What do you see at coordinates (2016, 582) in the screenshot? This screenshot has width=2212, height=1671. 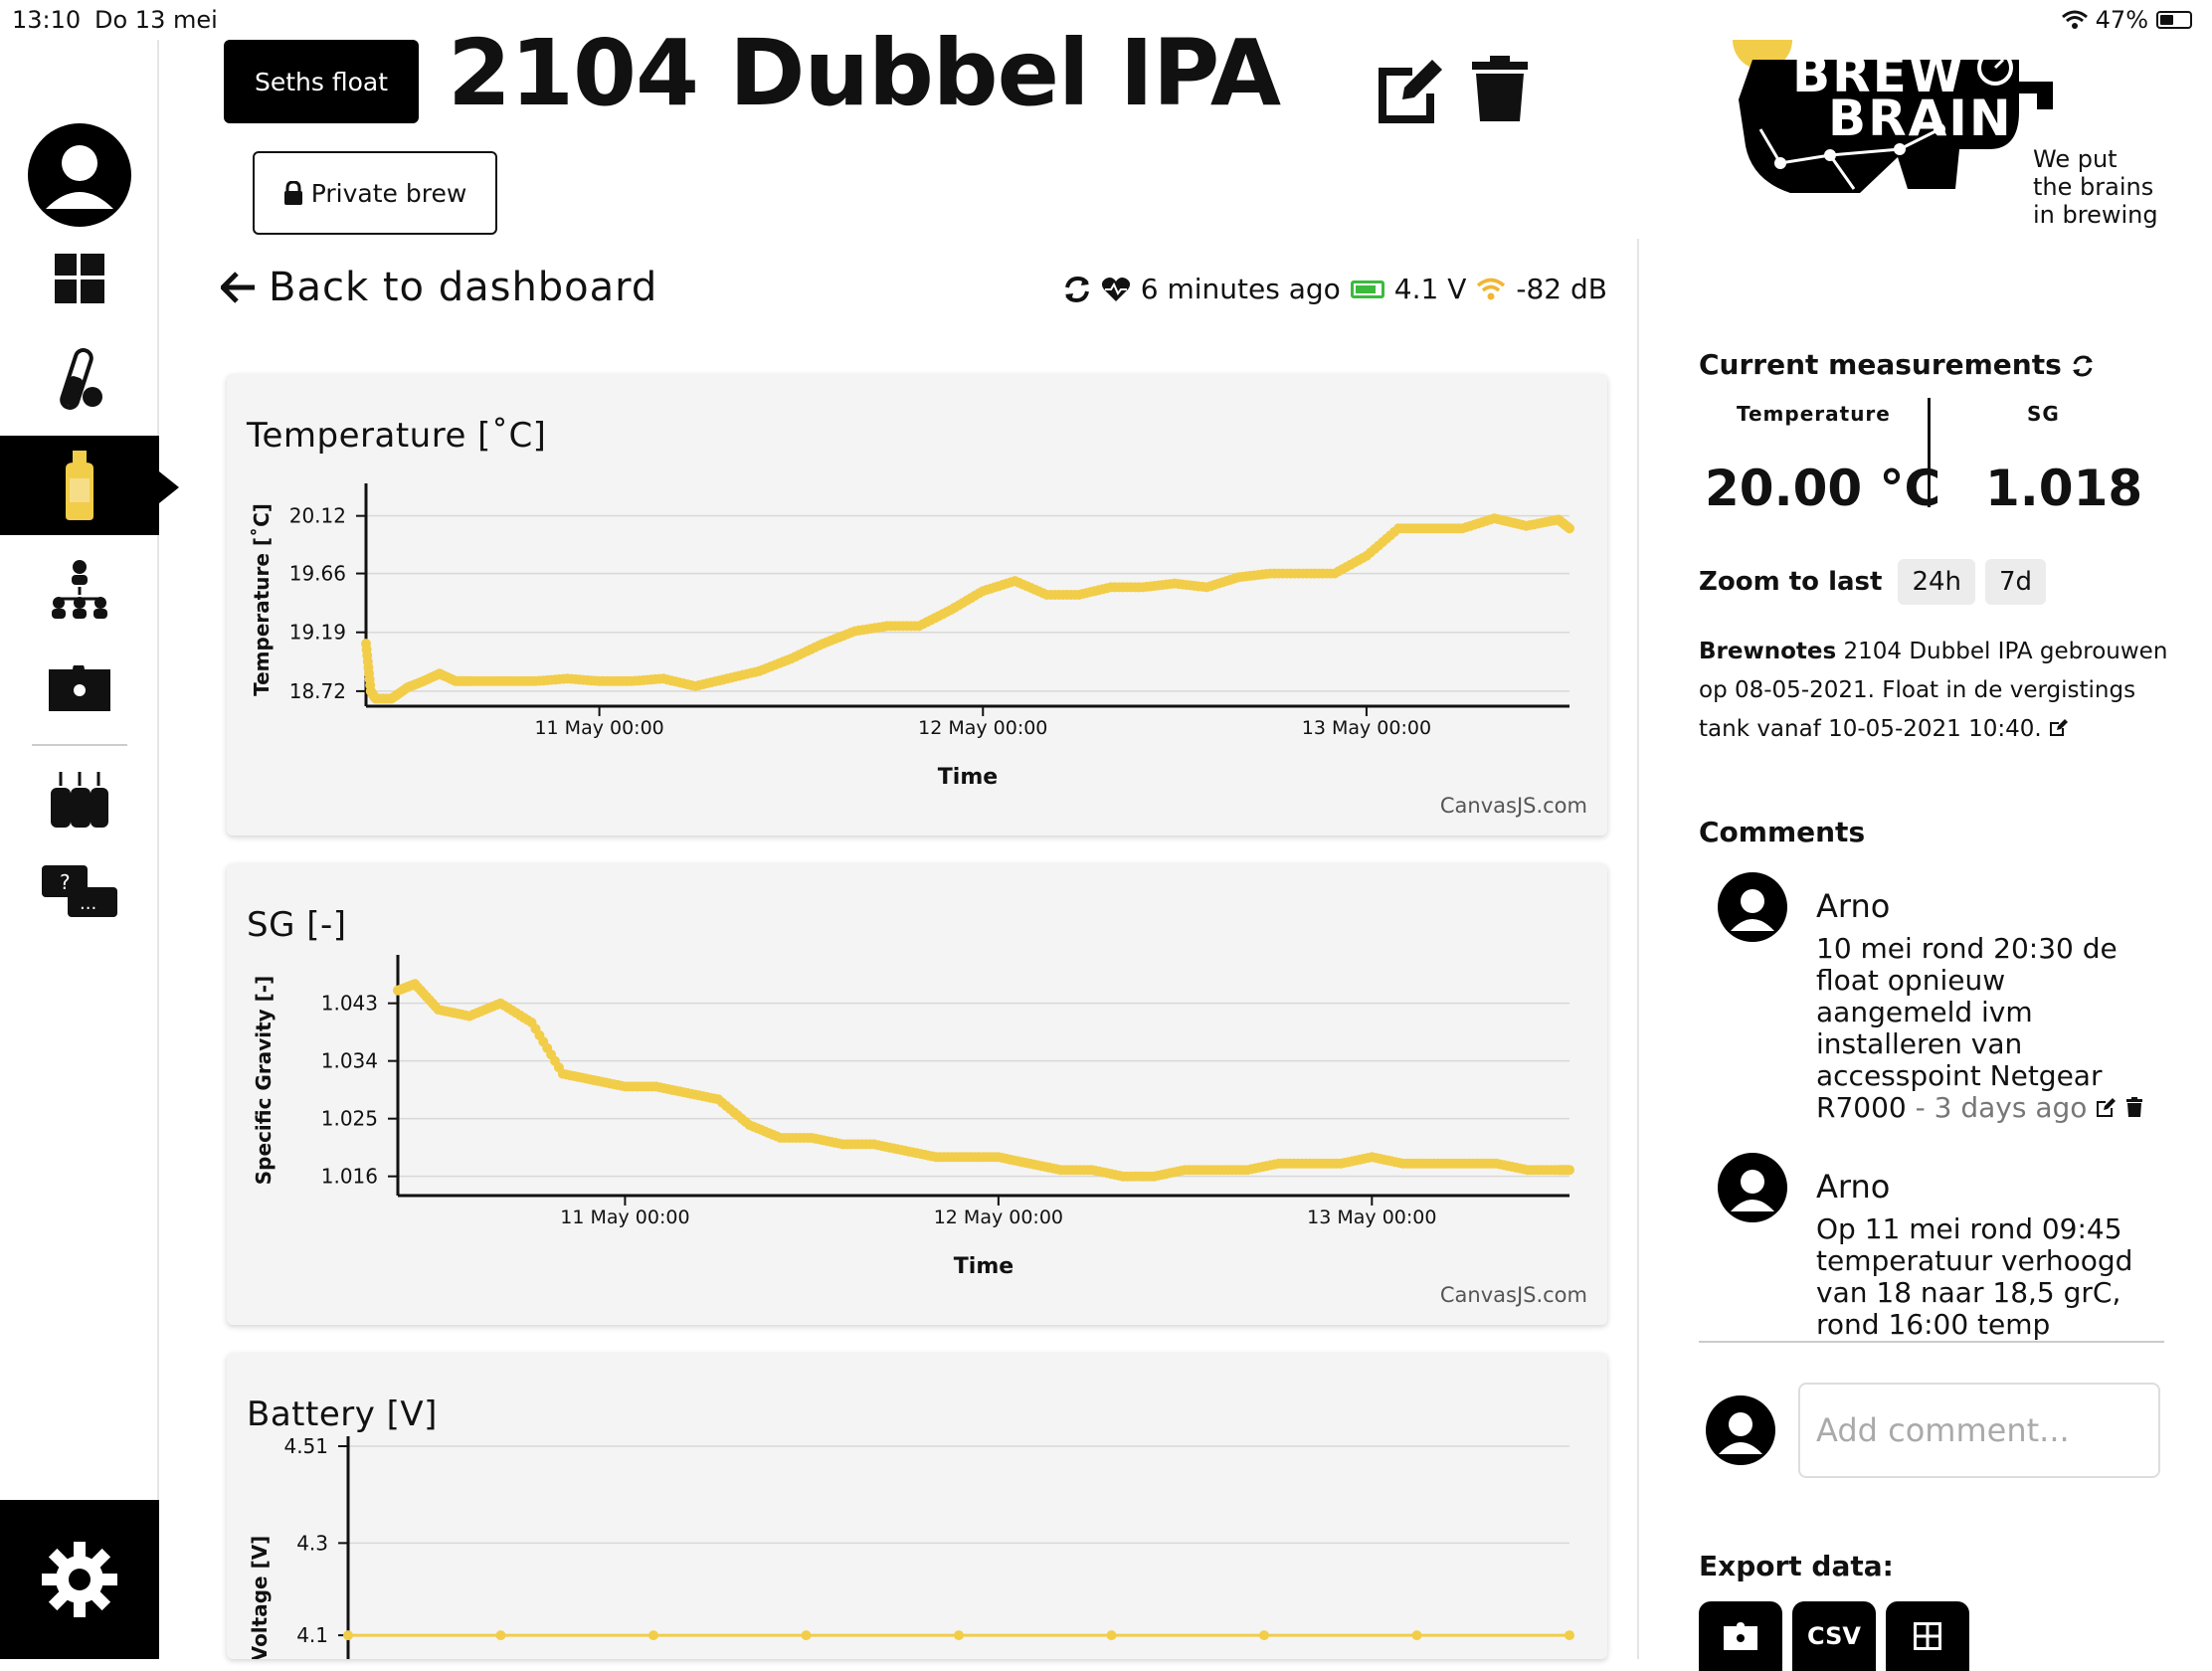 I see `zoom-7d-button: 7d` at bounding box center [2016, 582].